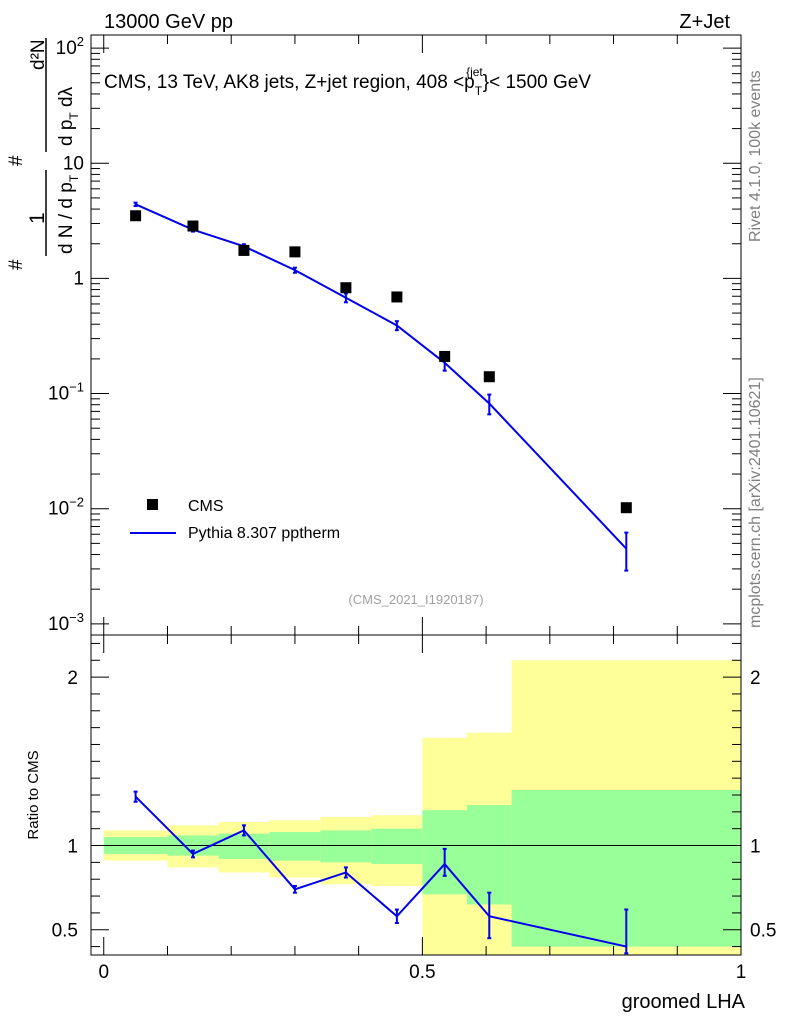 The image size is (786, 1024). What do you see at coordinates (684, 1002) in the screenshot?
I see `x-axis-label: groomed LHA` at bounding box center [684, 1002].